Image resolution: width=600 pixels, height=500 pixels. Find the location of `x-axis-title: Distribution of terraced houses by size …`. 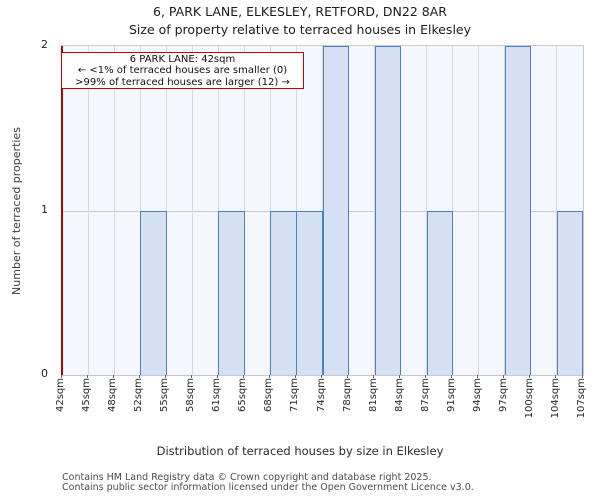

x-axis-title: Distribution of terraced houses by size … is located at coordinates (300, 451).